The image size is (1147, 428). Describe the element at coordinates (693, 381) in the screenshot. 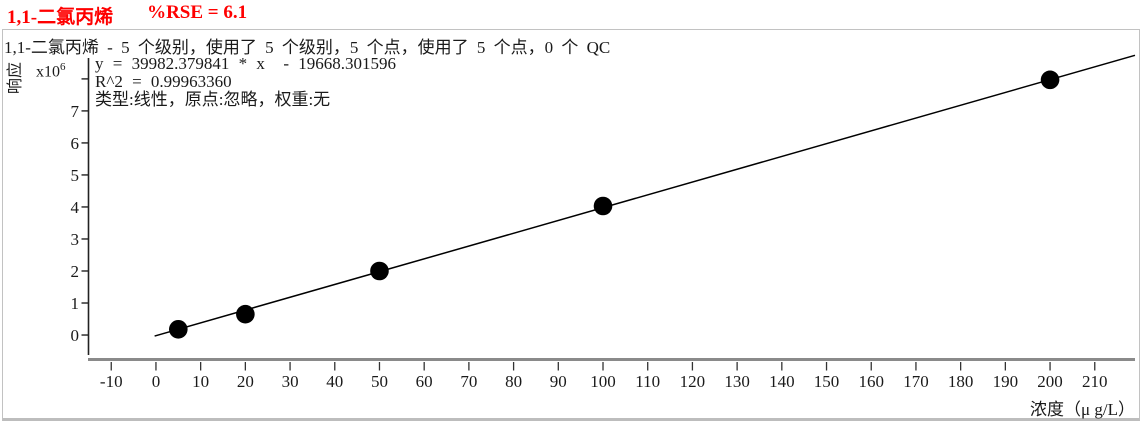

I see `x-tick-label: 120` at that location.